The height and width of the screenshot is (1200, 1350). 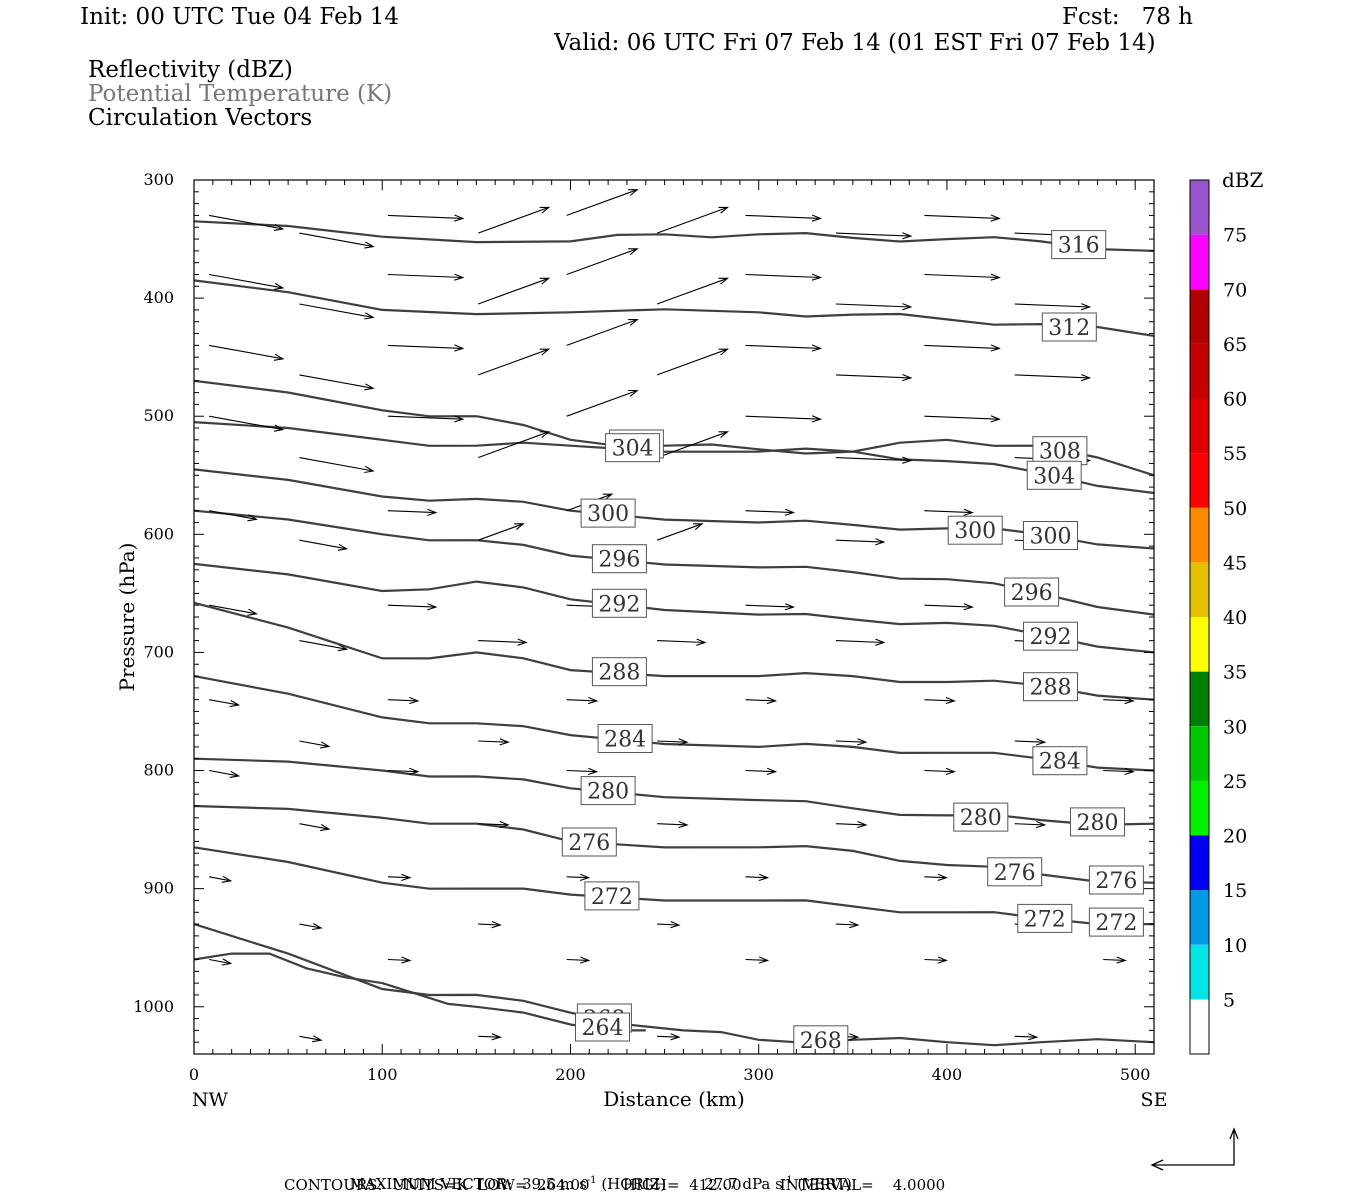 I want to click on y-tick-label: 800, so click(x=158, y=770).